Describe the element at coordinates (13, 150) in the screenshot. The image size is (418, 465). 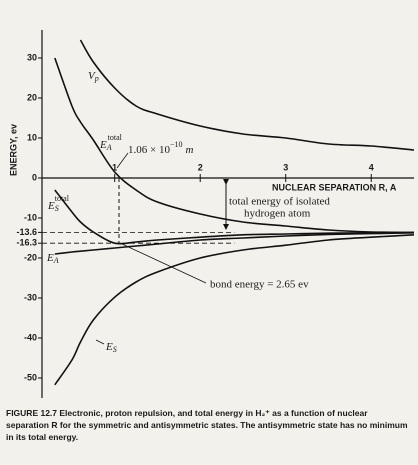
I see `y-axis-label: ENERGY, ev` at that location.